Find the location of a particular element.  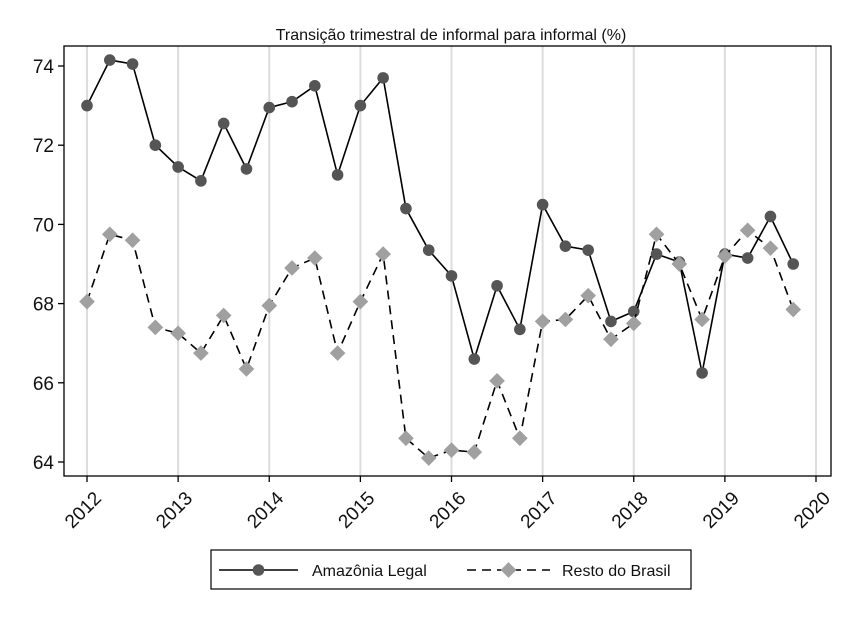

x-tick-label: 2012 is located at coordinates (83, 510).